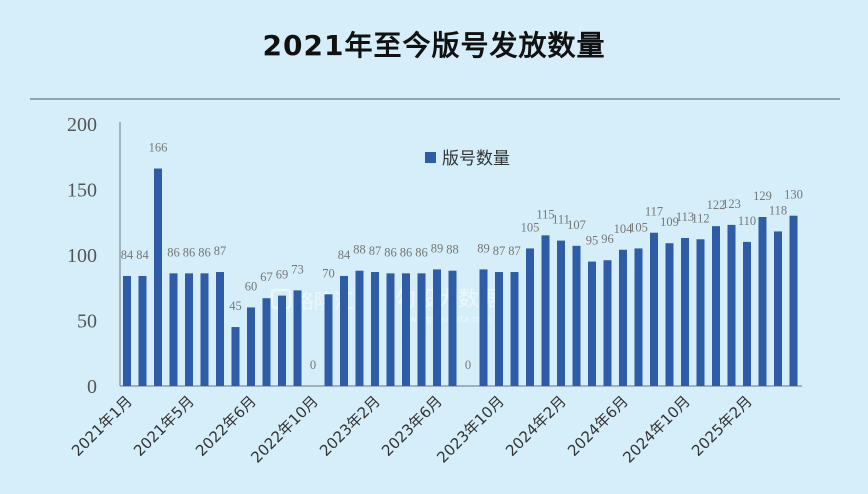  I want to click on legend-label: 版号数量, so click(476, 159).